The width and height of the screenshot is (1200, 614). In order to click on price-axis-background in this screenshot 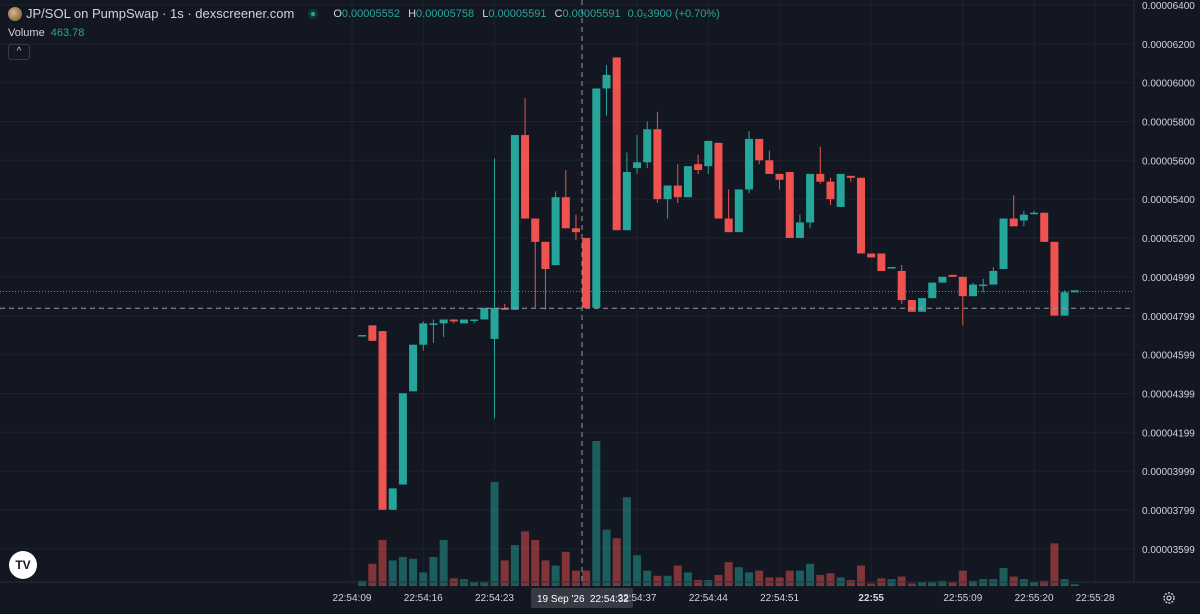, I will do `click(1167, 307)`.